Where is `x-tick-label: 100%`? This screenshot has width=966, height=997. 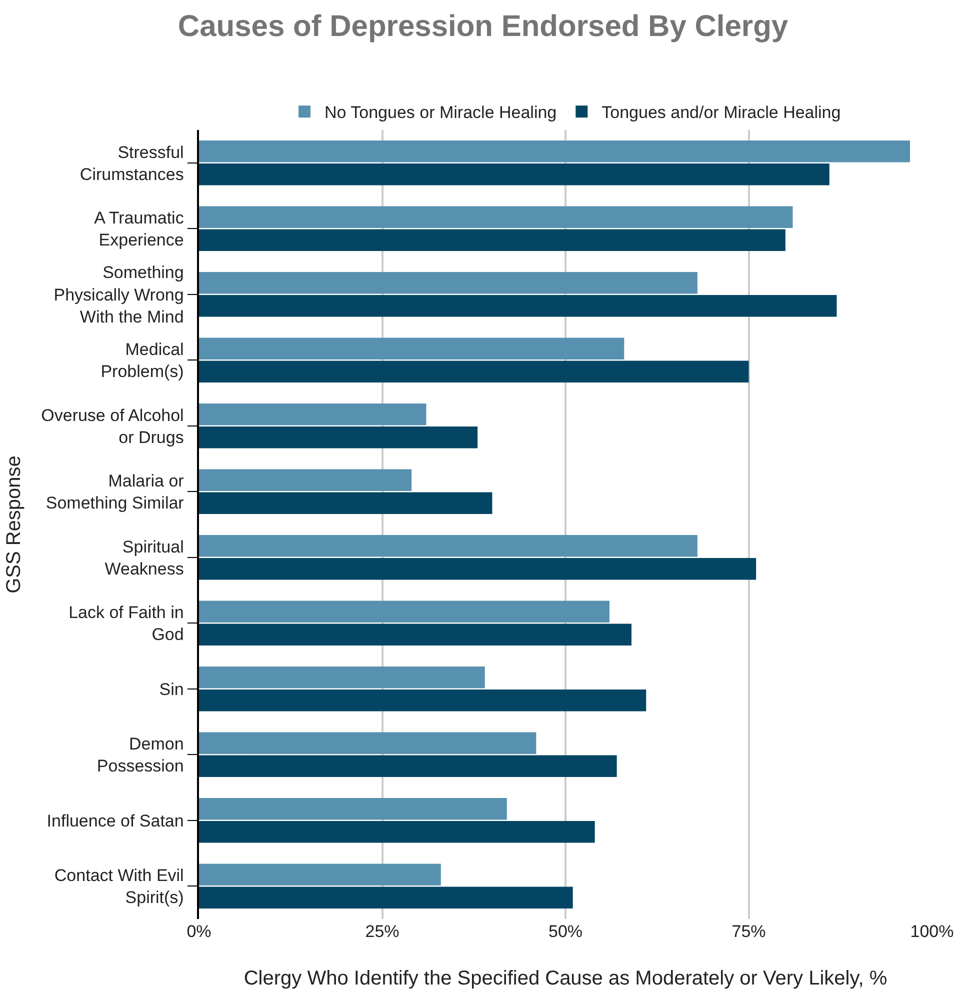 x-tick-label: 100% is located at coordinates (932, 931).